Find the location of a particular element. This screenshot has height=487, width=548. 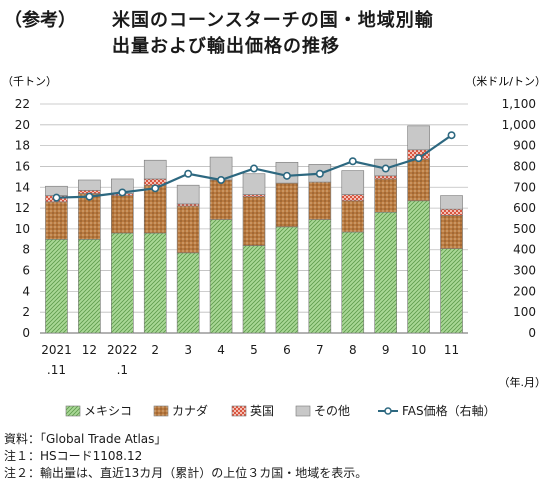

left-axis-unit: （千トン） is located at coordinates (29, 81).